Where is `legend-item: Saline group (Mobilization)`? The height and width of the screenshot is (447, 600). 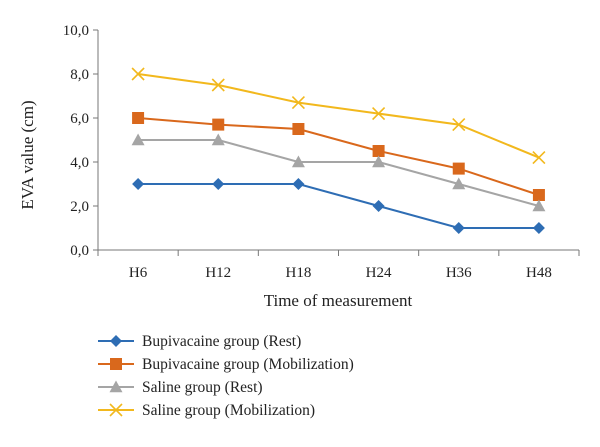 legend-item: Saline group (Mobilization) is located at coordinates (206, 410).